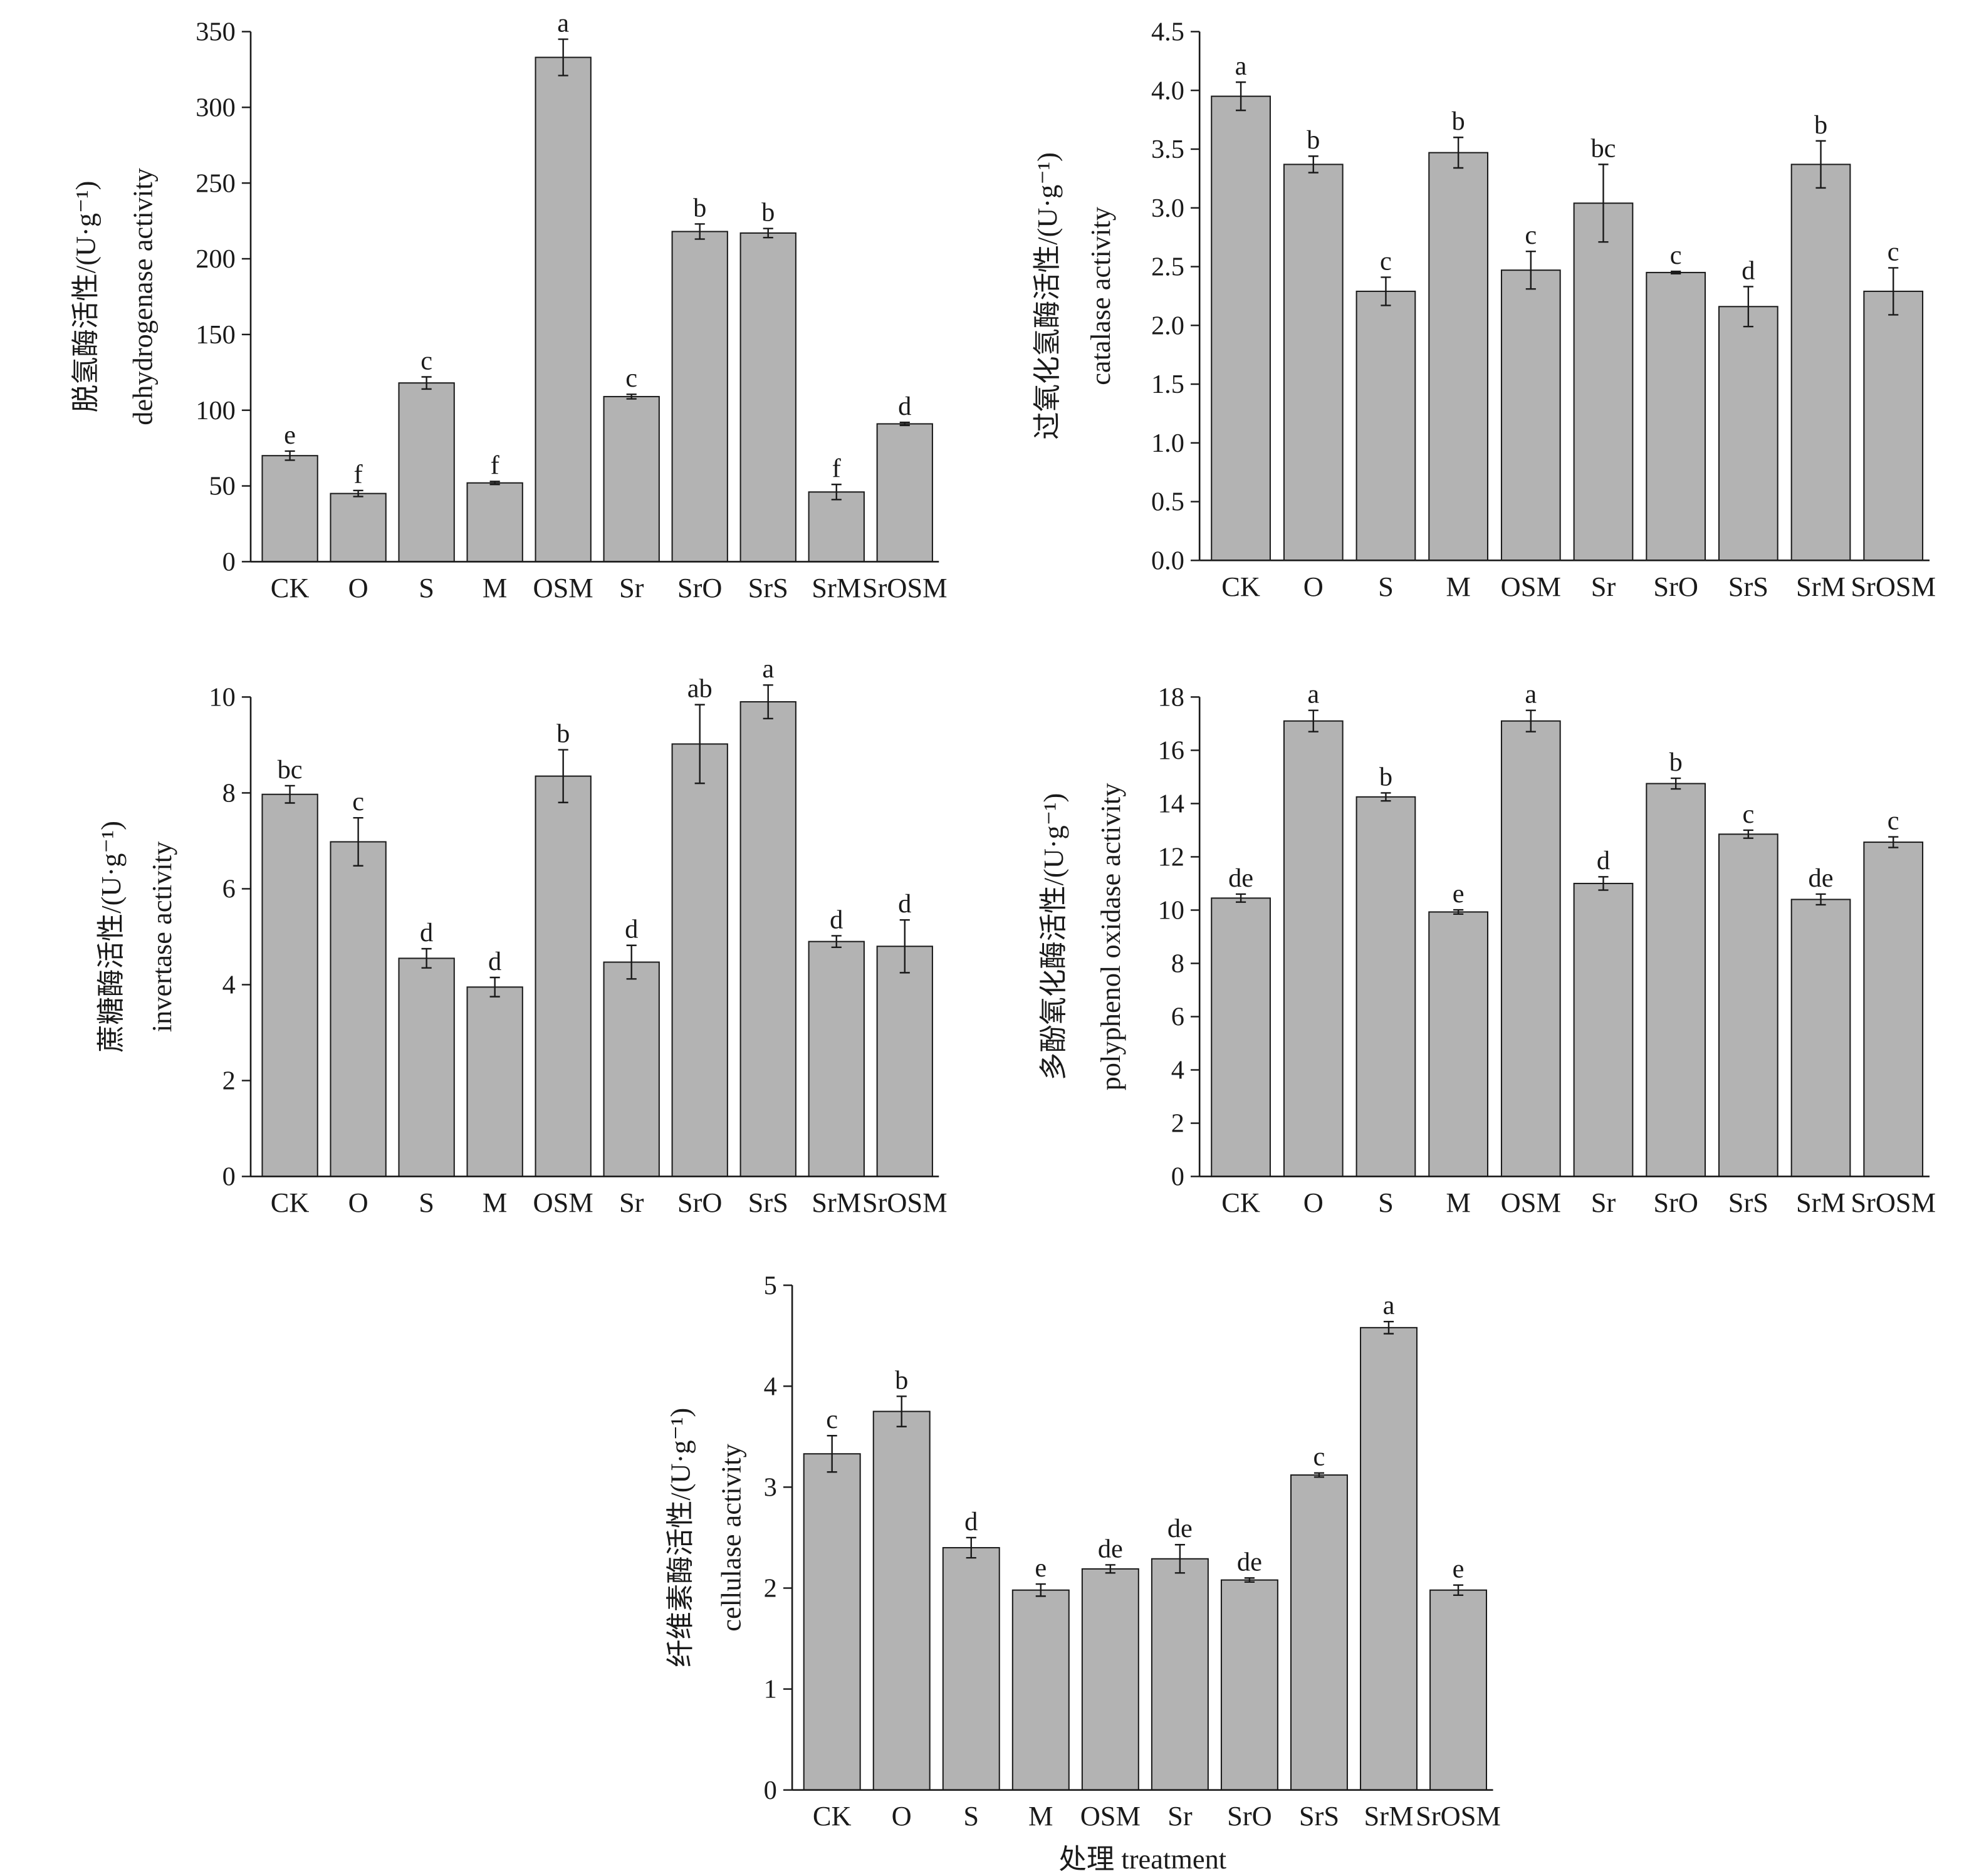 This screenshot has width=1974, height=1876. I want to click on y-tick-label: 4.5, so click(1167, 32).